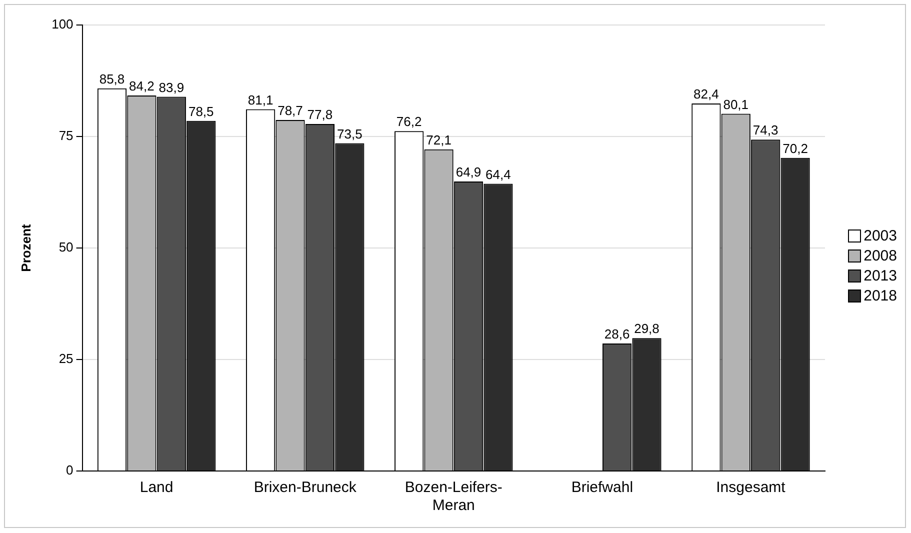 The width and height of the screenshot is (911, 533). What do you see at coordinates (765, 130) in the screenshot?
I see `data-label: 74,3` at bounding box center [765, 130].